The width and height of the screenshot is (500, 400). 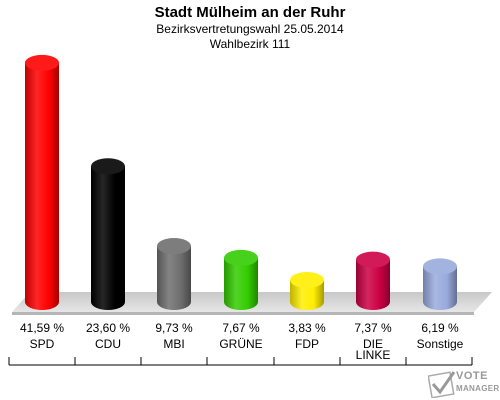 What do you see at coordinates (440, 266) in the screenshot?
I see `bar-top-Sonstige` at bounding box center [440, 266].